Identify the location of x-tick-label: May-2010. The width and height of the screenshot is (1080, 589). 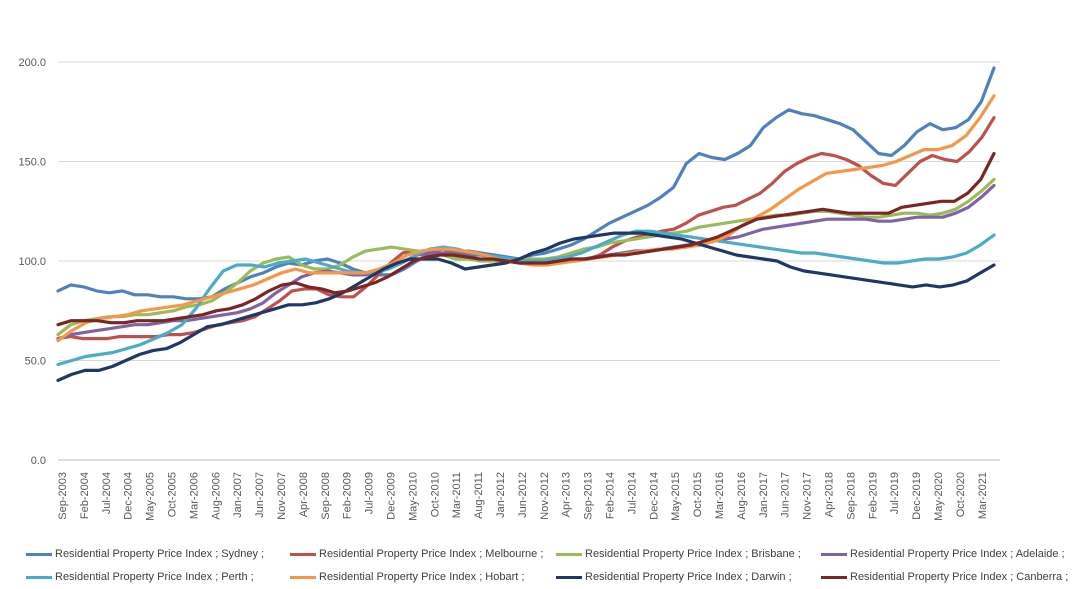
(413, 496).